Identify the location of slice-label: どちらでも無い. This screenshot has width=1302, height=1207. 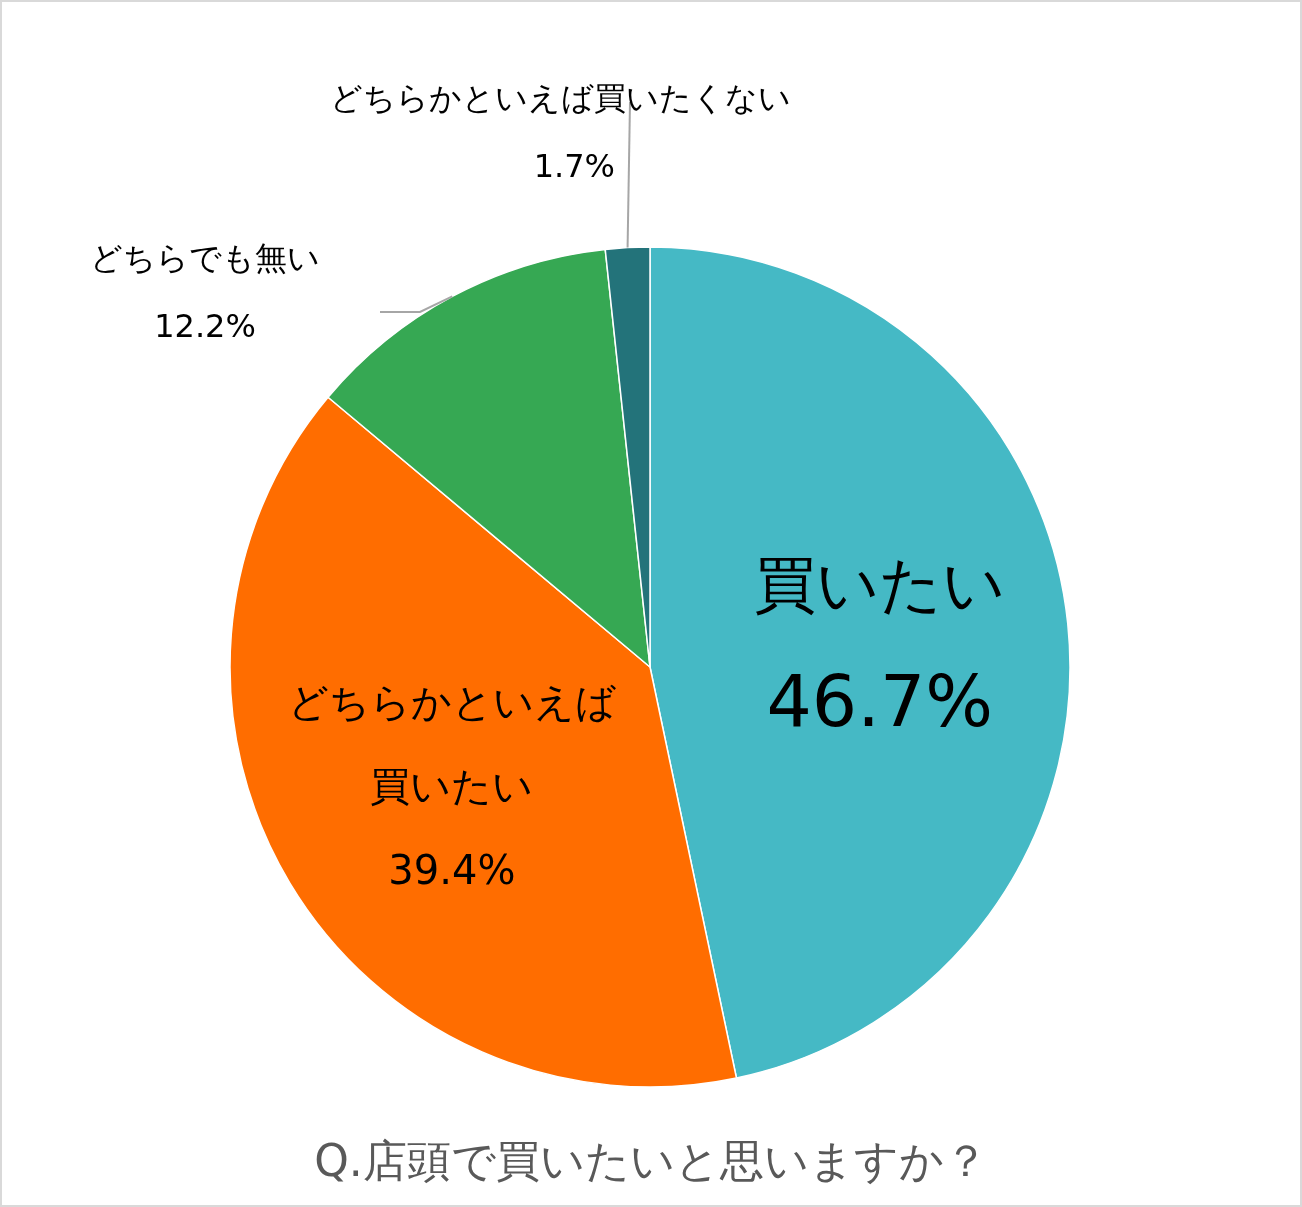
(205, 258).